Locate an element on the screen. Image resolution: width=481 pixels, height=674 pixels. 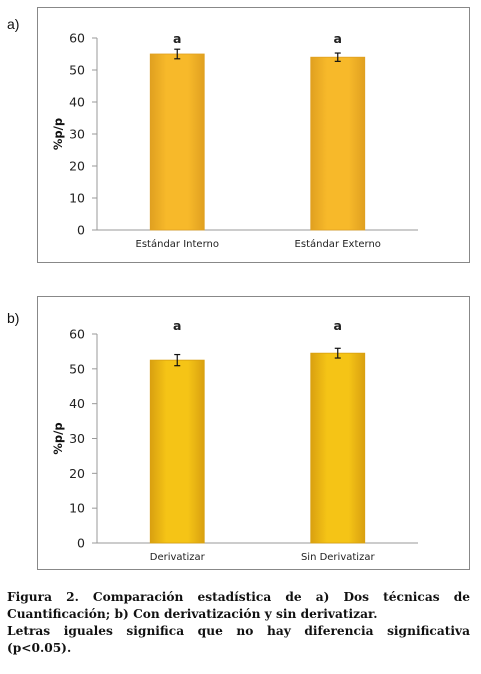
panel-b-label: b) is located at coordinates (13, 318).